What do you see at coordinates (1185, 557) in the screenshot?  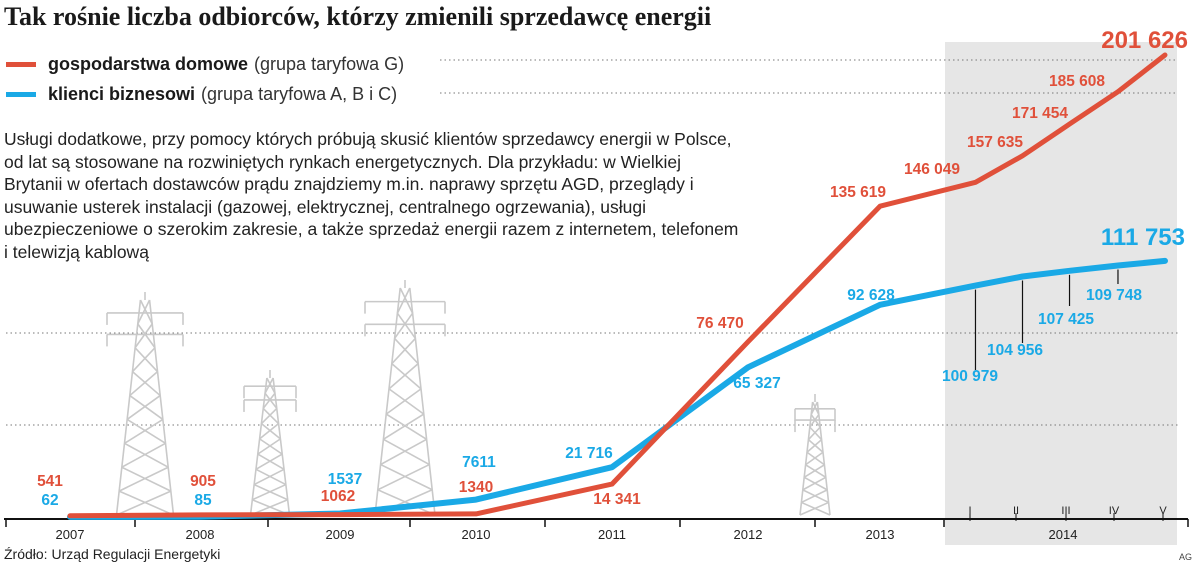 I see `author-credit: AG` at bounding box center [1185, 557].